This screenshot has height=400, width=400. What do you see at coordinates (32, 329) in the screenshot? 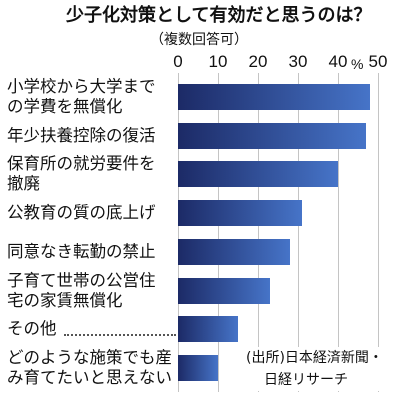
I see `category-label: その他` at bounding box center [32, 329].